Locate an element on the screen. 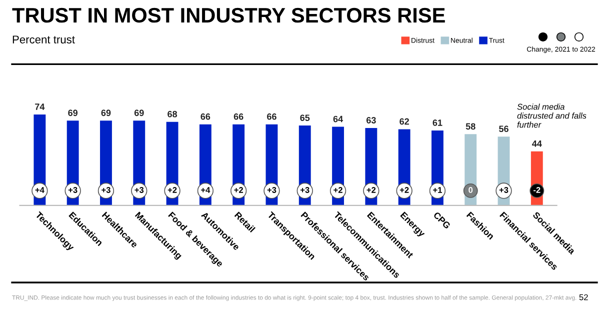 The image size is (600, 321). data-label: 65 is located at coordinates (305, 117).